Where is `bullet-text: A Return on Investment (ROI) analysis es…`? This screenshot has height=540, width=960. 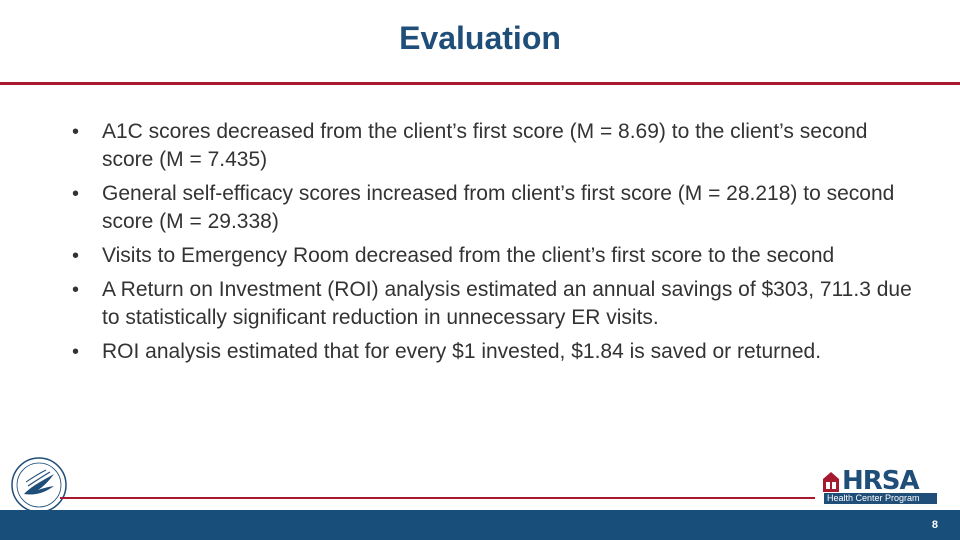
bullet-text: A Return on Investment (ROI) analysis es… is located at coordinates (507, 303).